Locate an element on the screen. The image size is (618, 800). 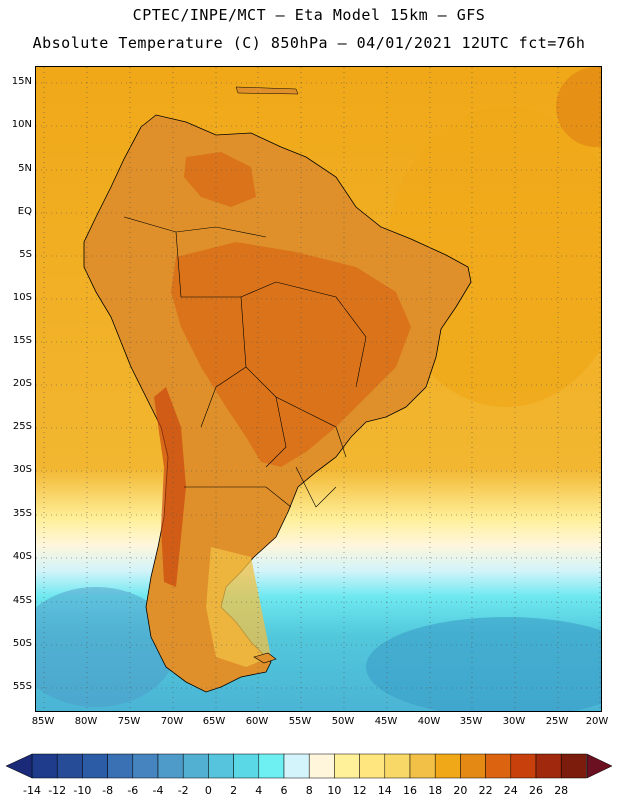
color-scale-label: 4 is located at coordinates (259, 790).